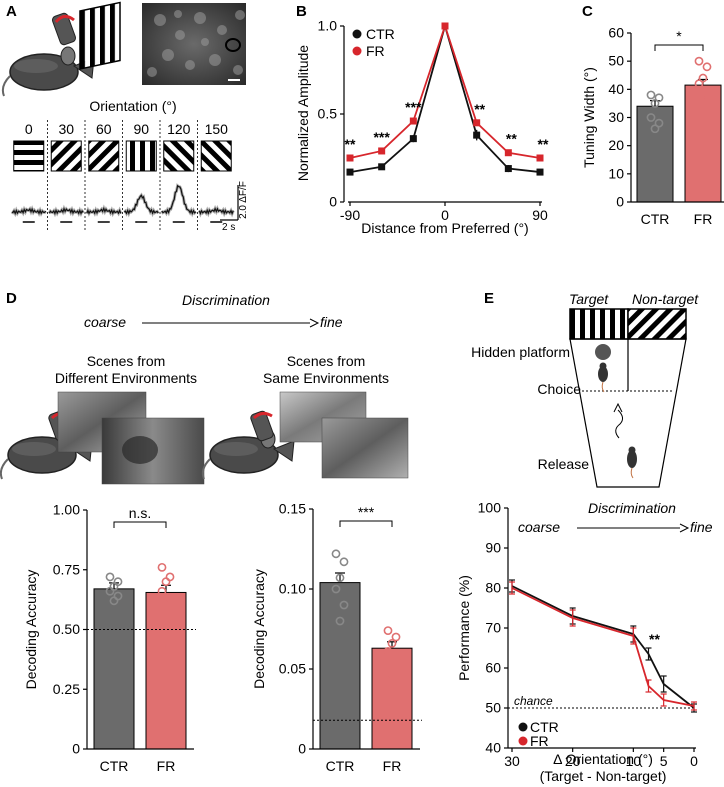 This screenshot has height=787, width=724. I want to click on D-left-y-tick-label: 0.25, so click(66, 689).